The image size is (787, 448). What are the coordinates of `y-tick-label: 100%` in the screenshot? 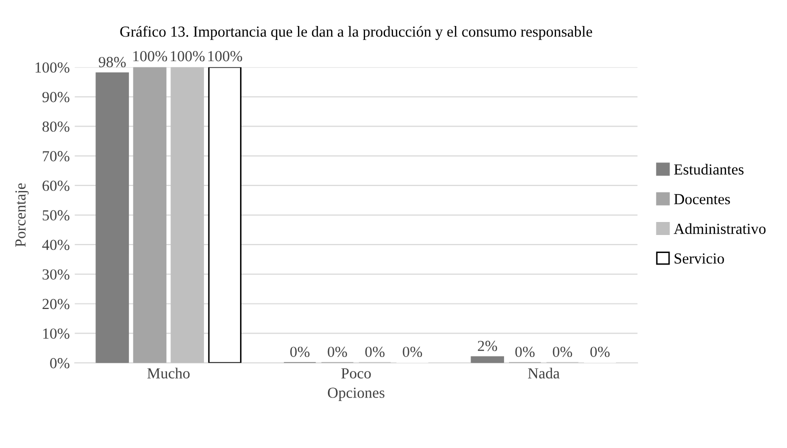 It's located at (53, 67).